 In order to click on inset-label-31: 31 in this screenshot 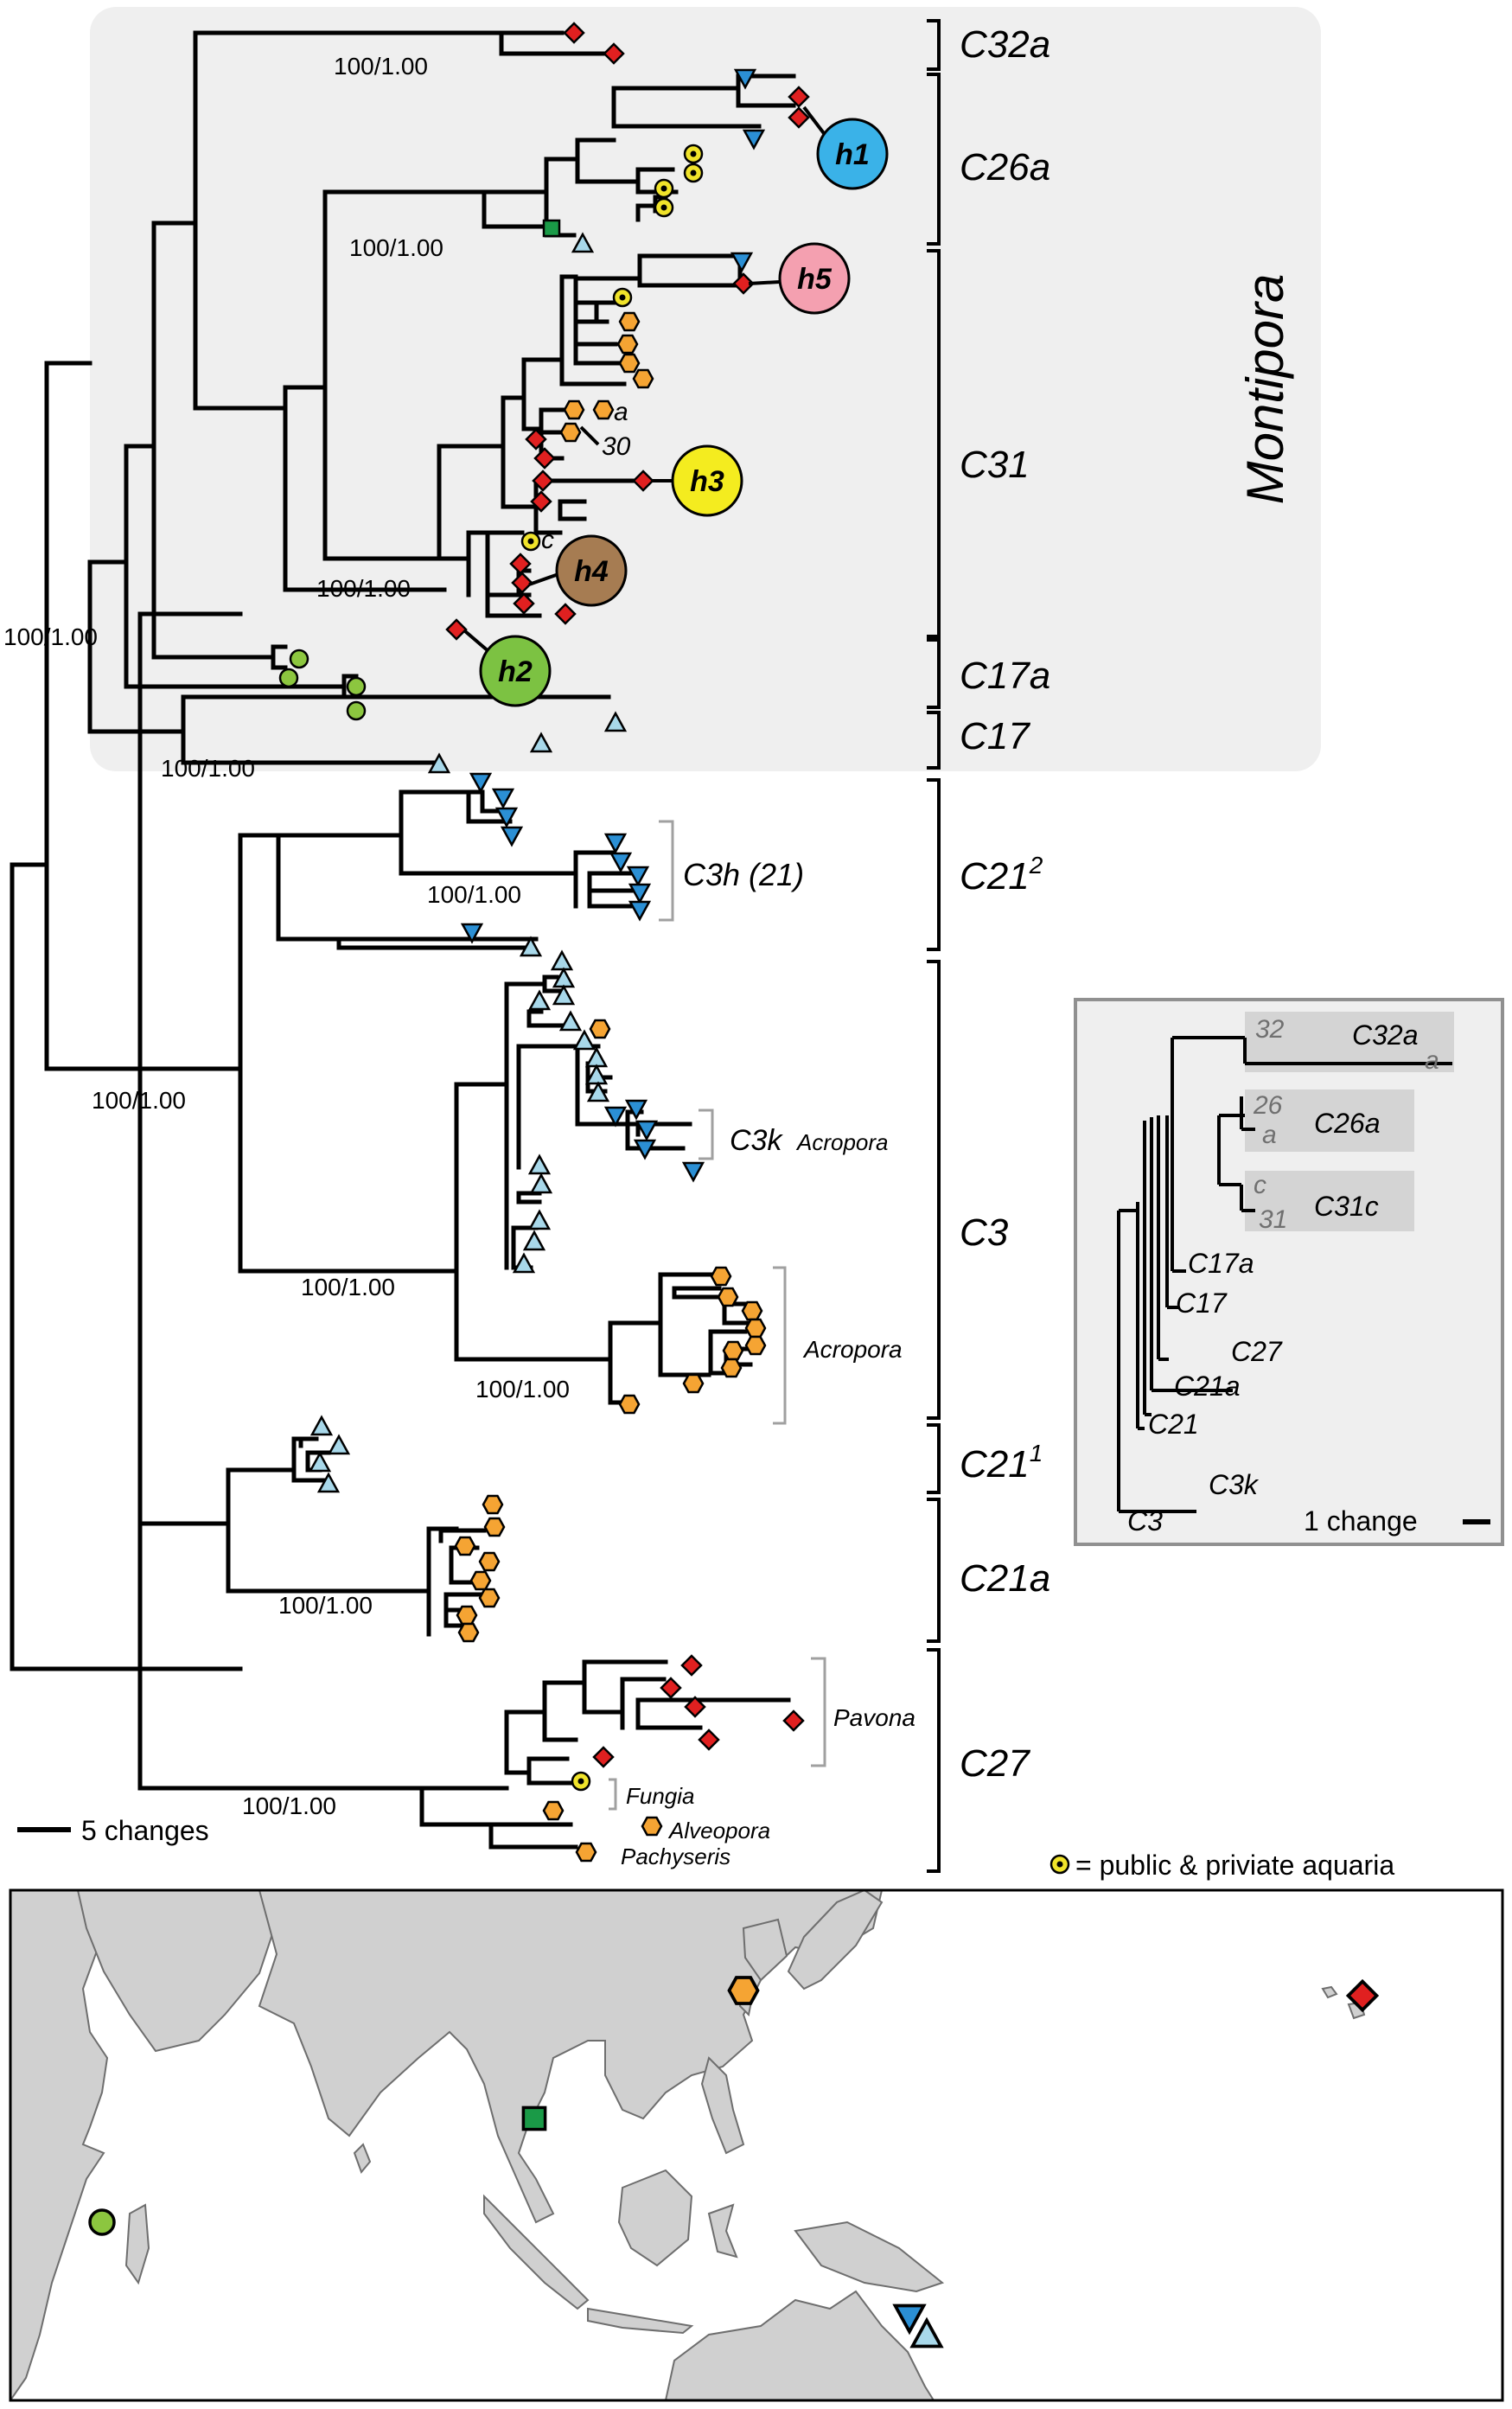, I will do `click(1273, 1220)`.